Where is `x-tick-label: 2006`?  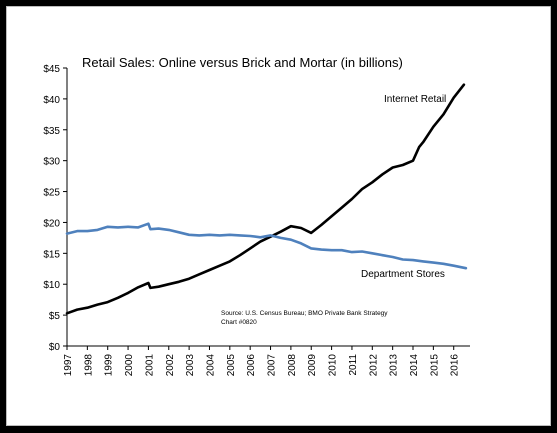
x-tick-label: 2006 is located at coordinates (251, 365).